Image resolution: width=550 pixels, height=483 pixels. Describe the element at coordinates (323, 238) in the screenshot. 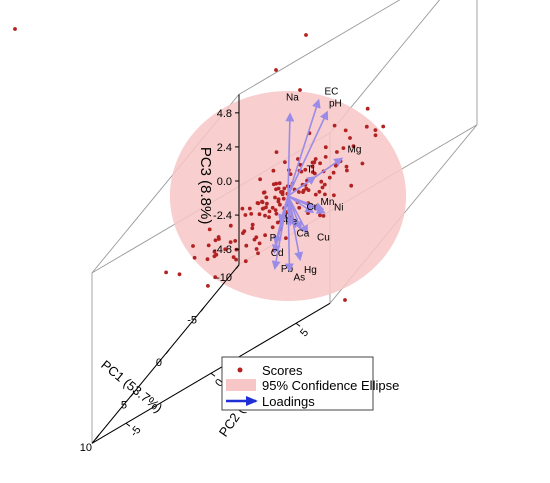

I see `loading-label-cu: Cu` at that location.